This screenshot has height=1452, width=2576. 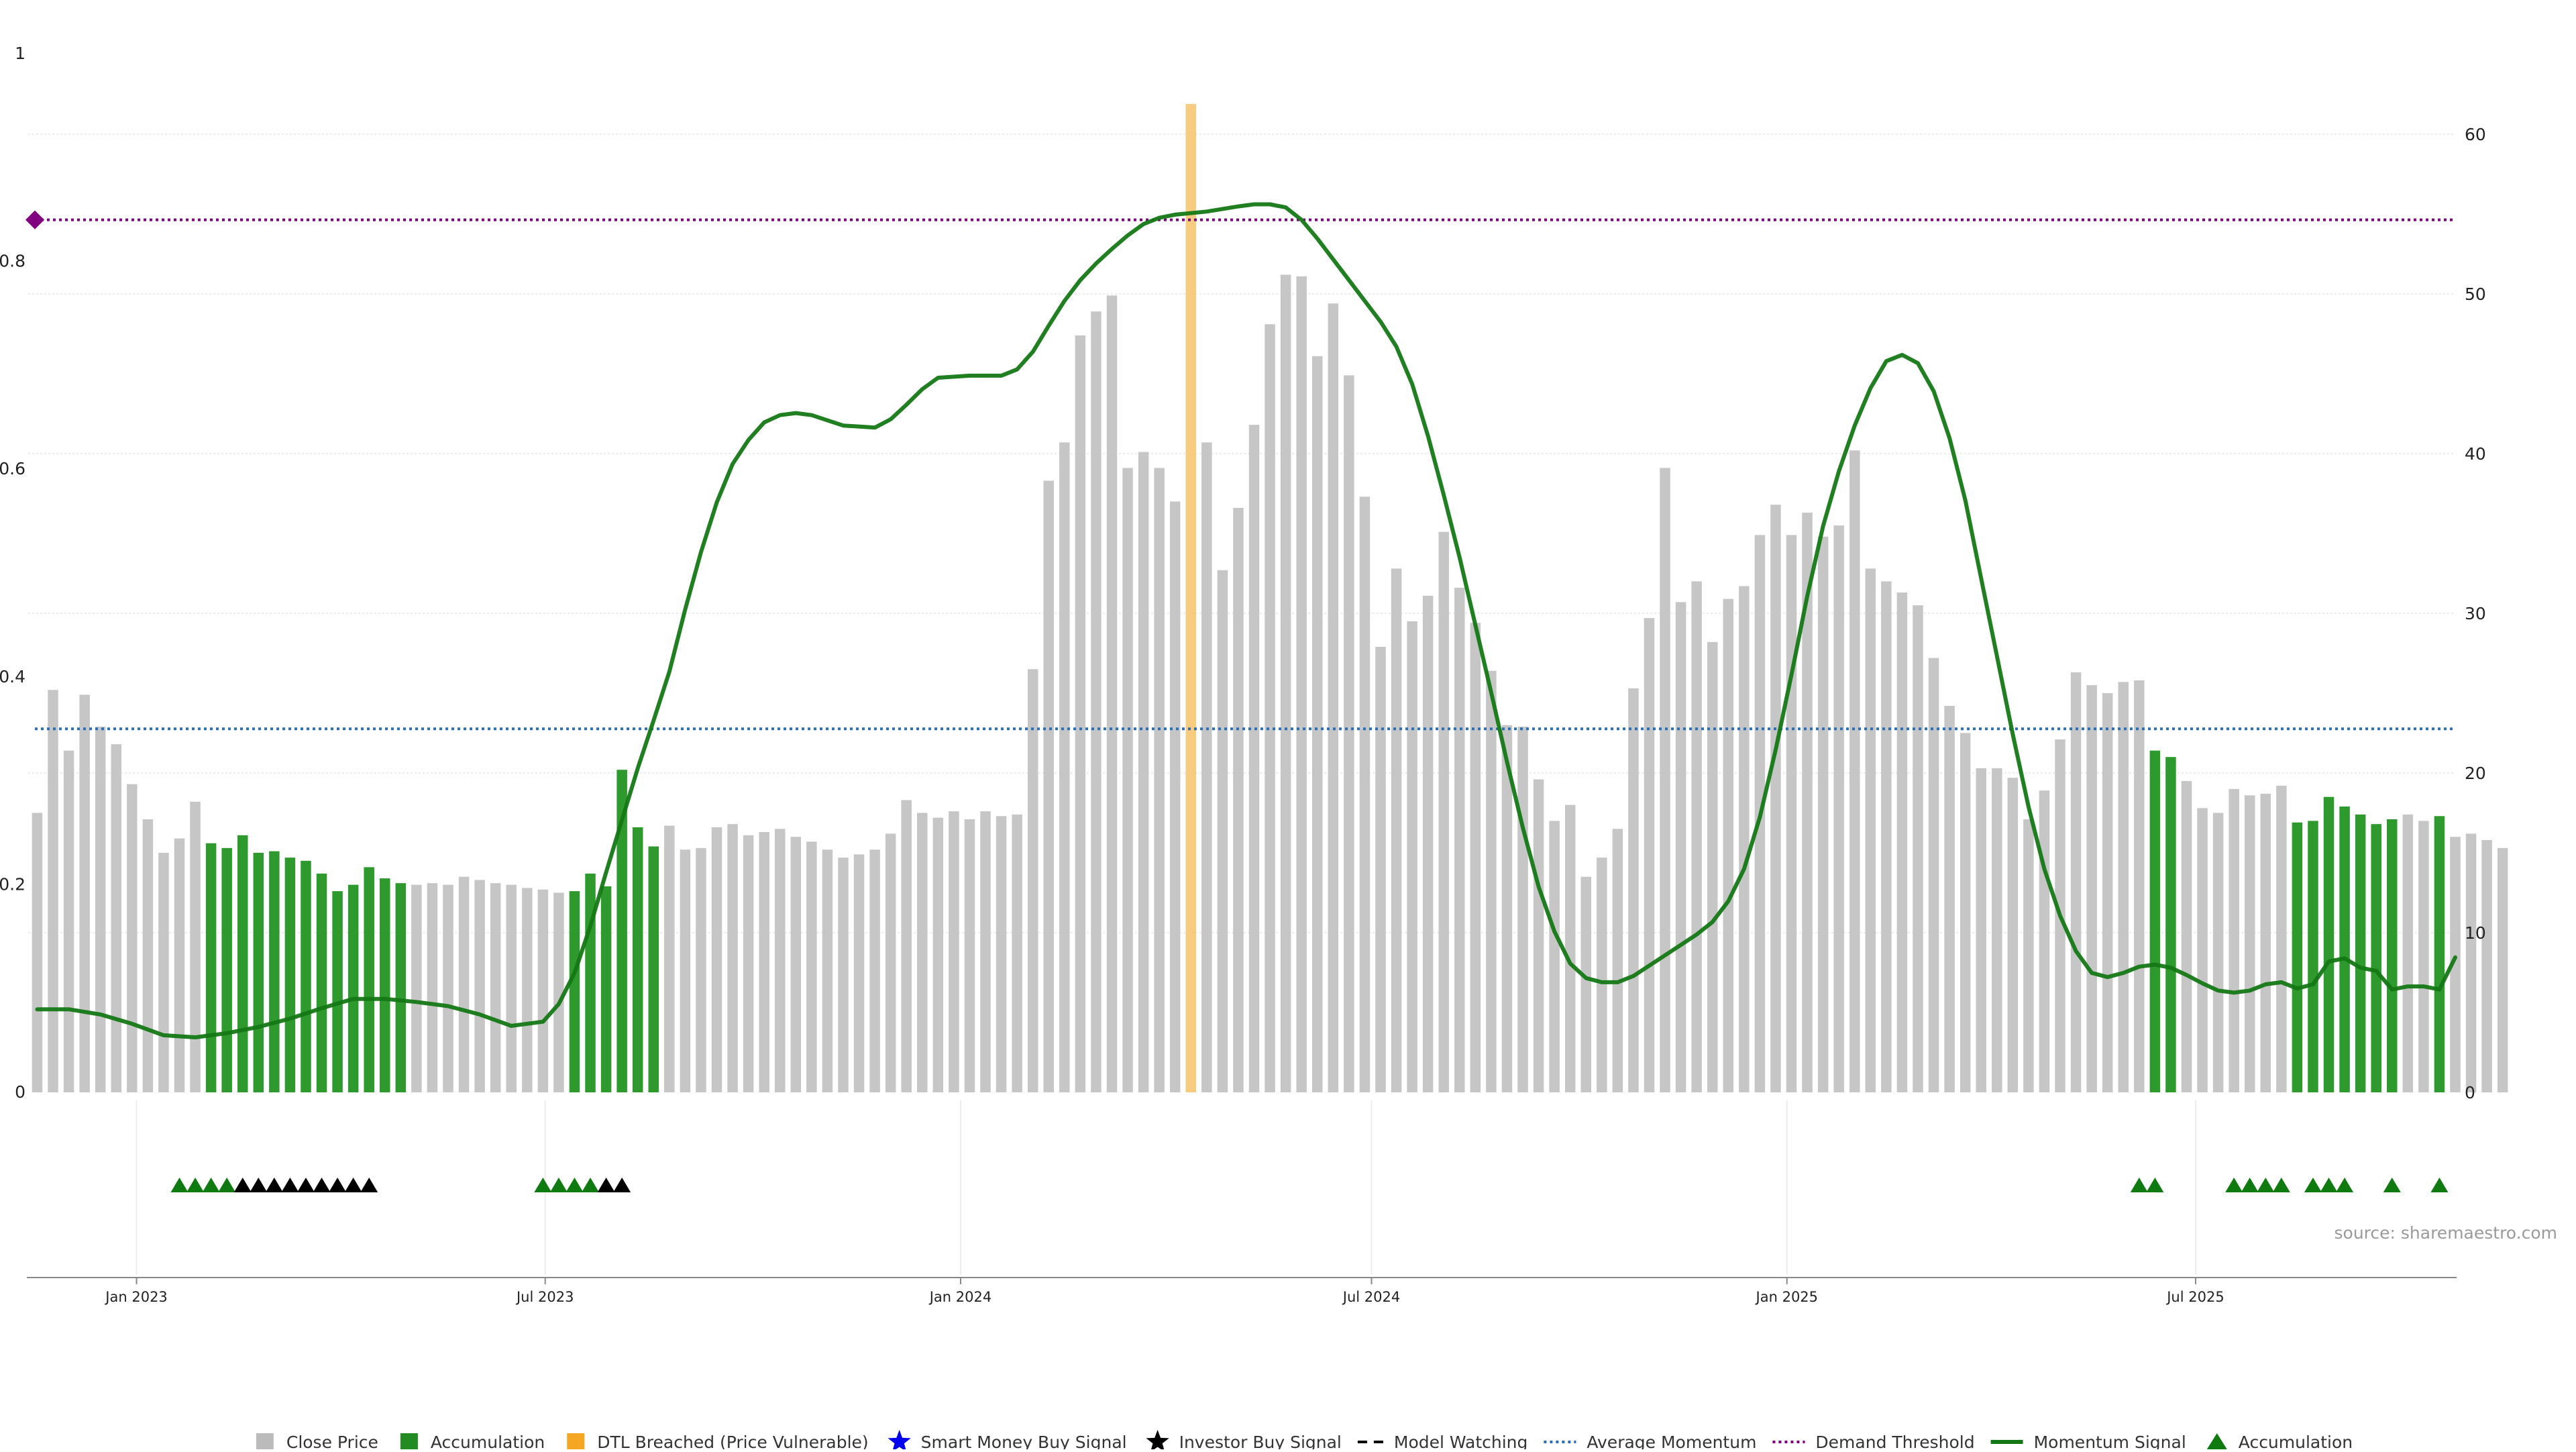 What do you see at coordinates (960, 1297) in the screenshot?
I see `x-axis-tick-label: Jan 2024` at bounding box center [960, 1297].